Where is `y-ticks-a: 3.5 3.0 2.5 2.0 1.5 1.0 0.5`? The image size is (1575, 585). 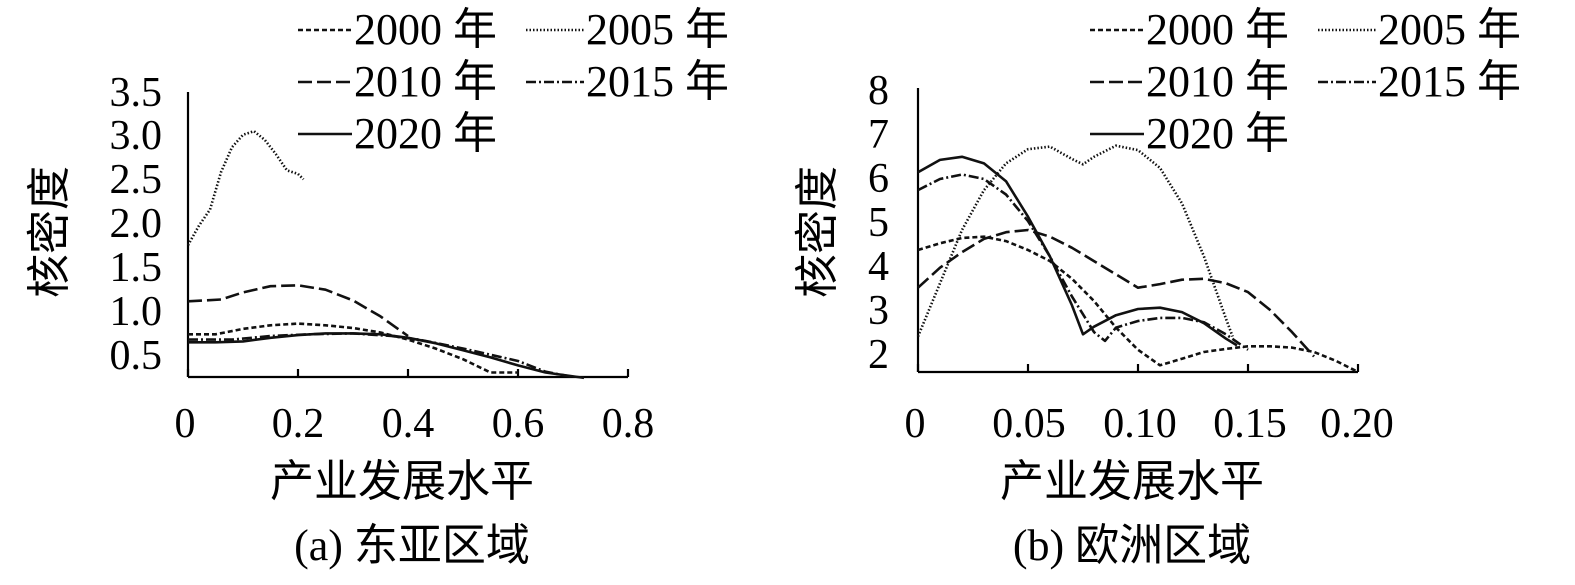
y-ticks-a: 3.5 3.0 2.5 2.0 1.5 1.0 0.5 is located at coordinates (136, 224).